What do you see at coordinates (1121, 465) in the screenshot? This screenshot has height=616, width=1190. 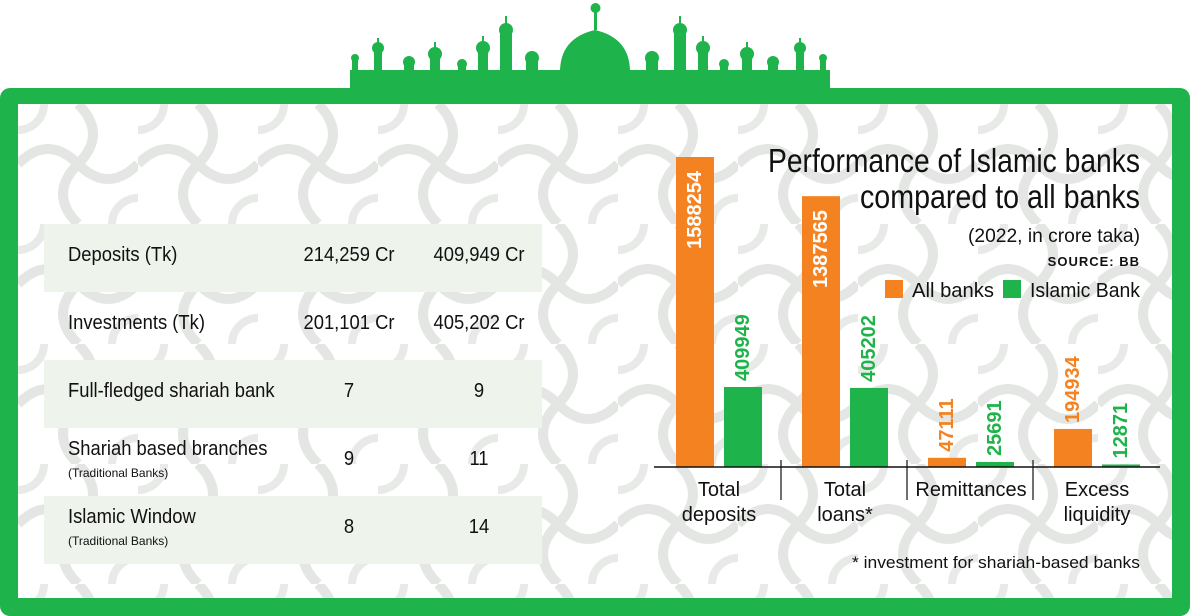 I see `bar-islamic-bank-excess-liquidity` at bounding box center [1121, 465].